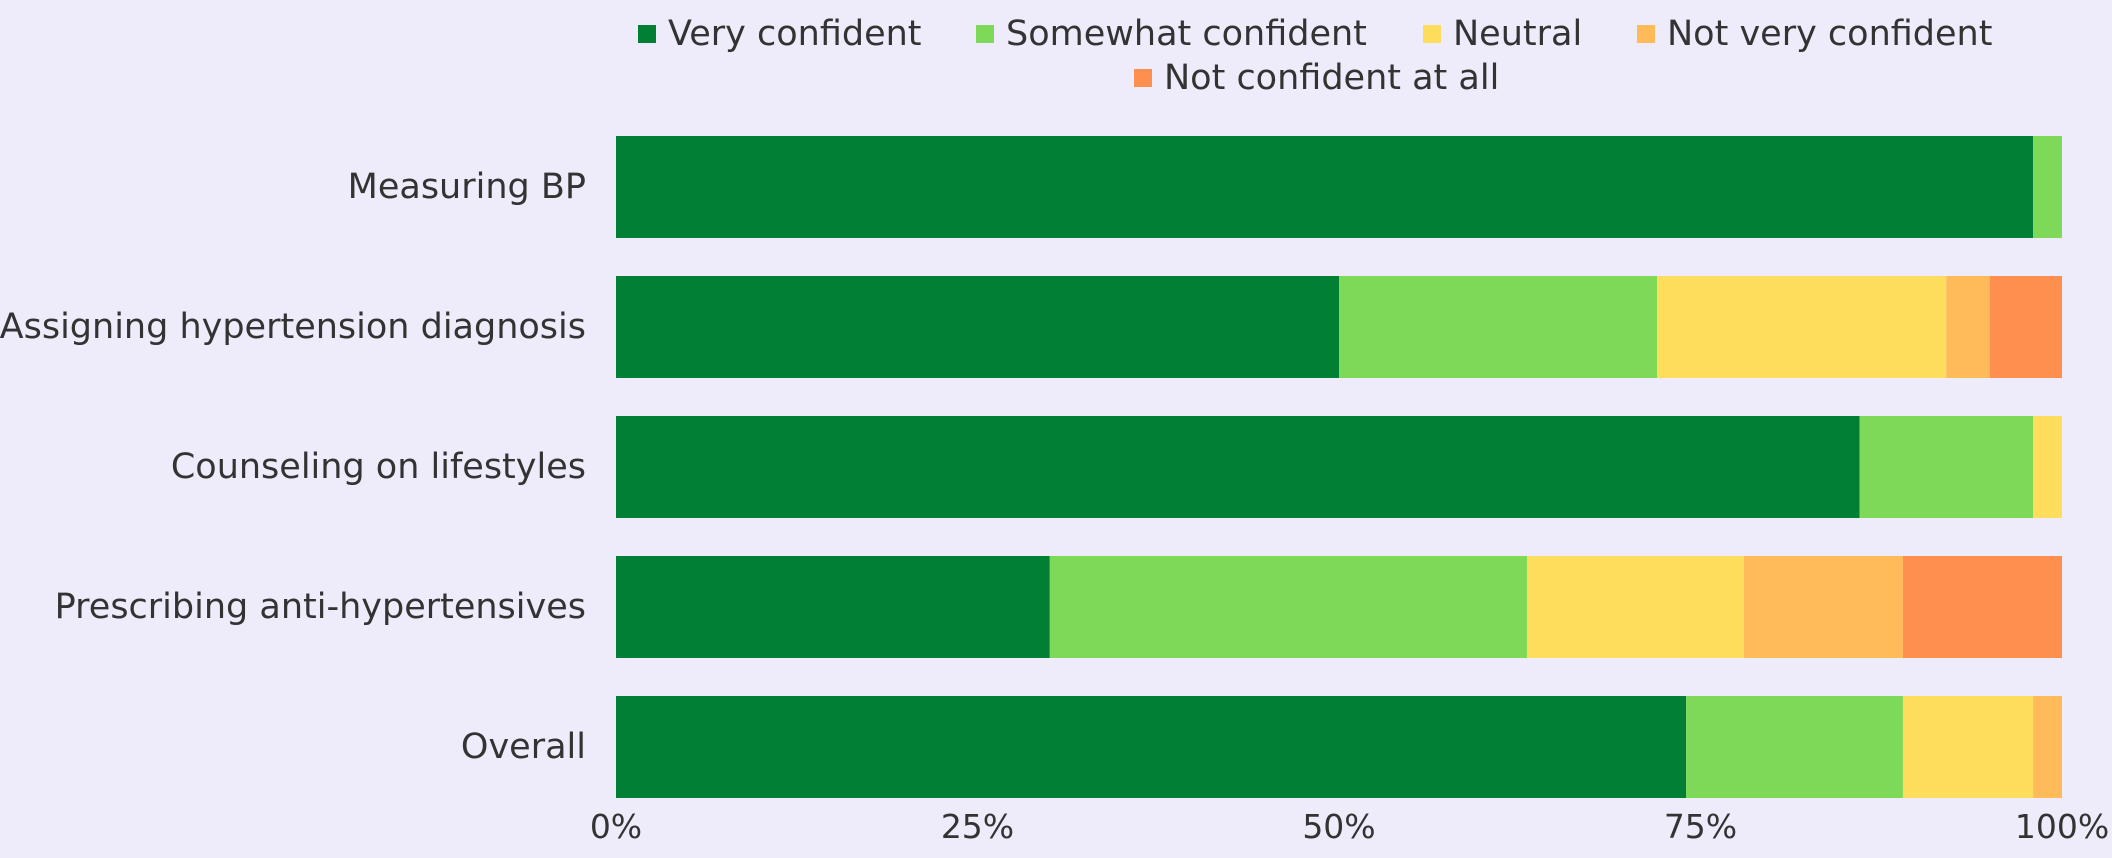 The height and width of the screenshot is (858, 2112). I want to click on category-label-prescribing-anti-hypertensives: Prescribing anti-hypertensives, so click(320, 607).